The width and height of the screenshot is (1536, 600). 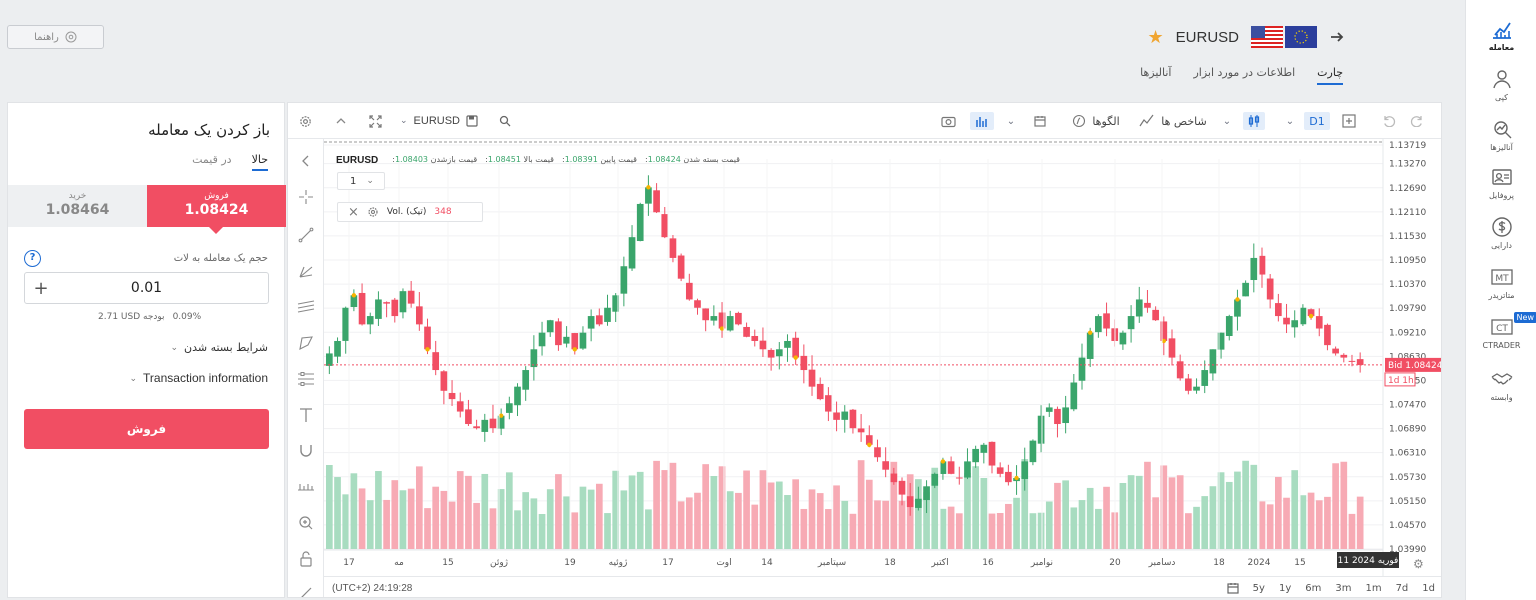 What do you see at coordinates (32, 258) in the screenshot?
I see `question-icon: ?` at bounding box center [32, 258].